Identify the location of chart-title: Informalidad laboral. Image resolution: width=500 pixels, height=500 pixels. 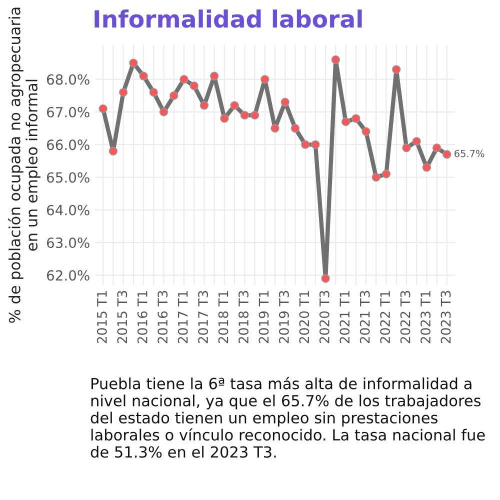
(228, 19).